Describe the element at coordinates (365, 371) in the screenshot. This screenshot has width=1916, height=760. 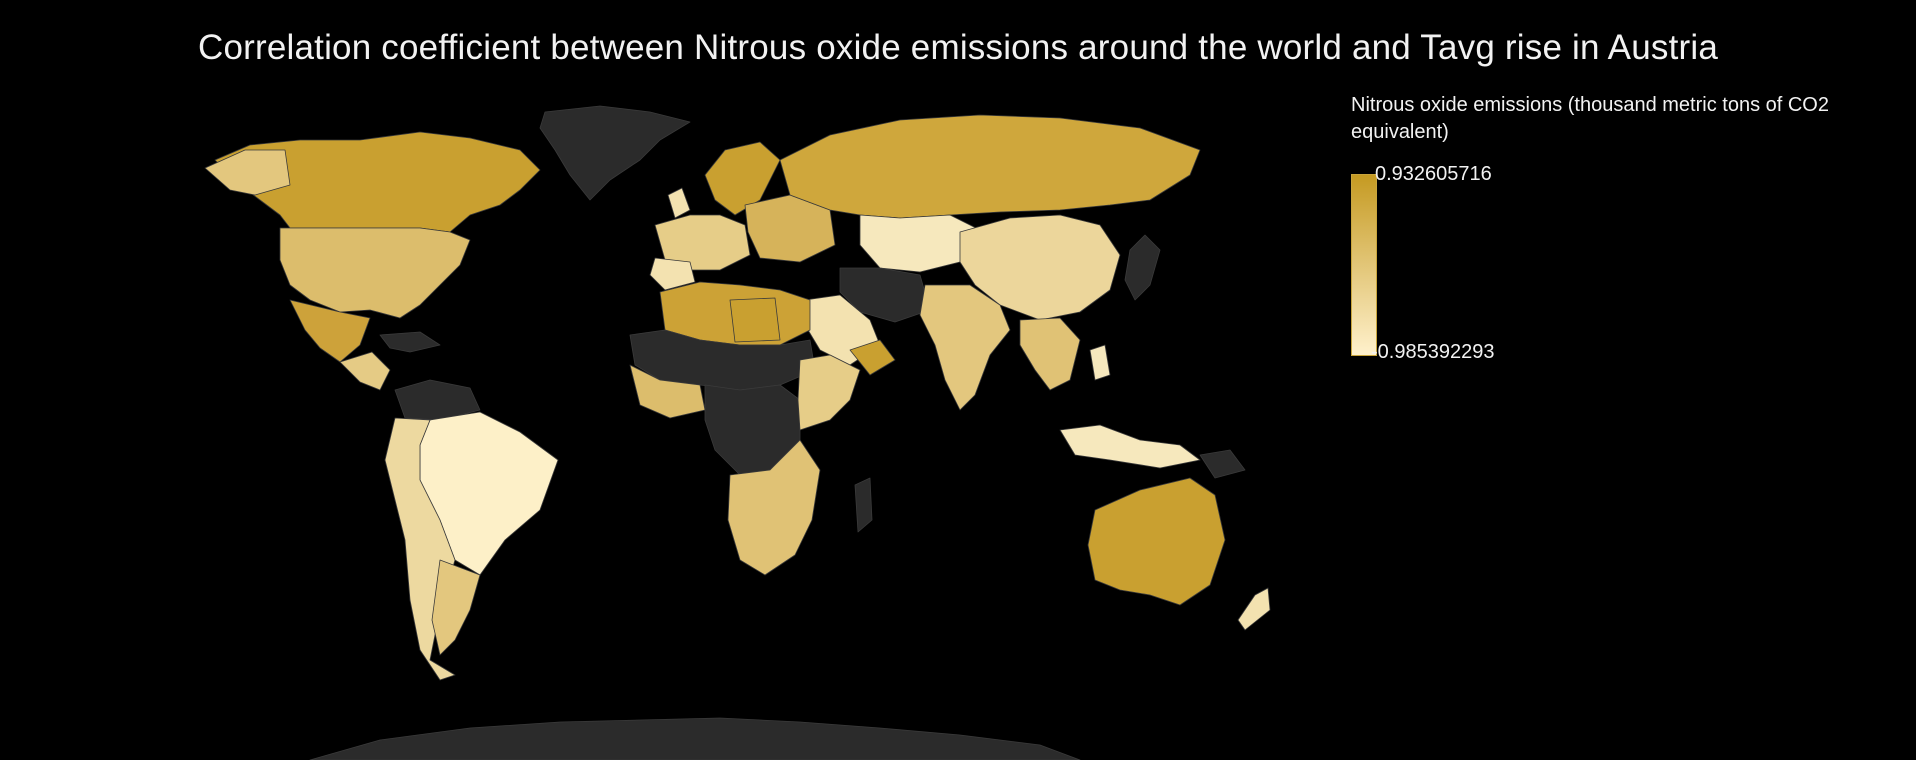
I see `region-central-america` at that location.